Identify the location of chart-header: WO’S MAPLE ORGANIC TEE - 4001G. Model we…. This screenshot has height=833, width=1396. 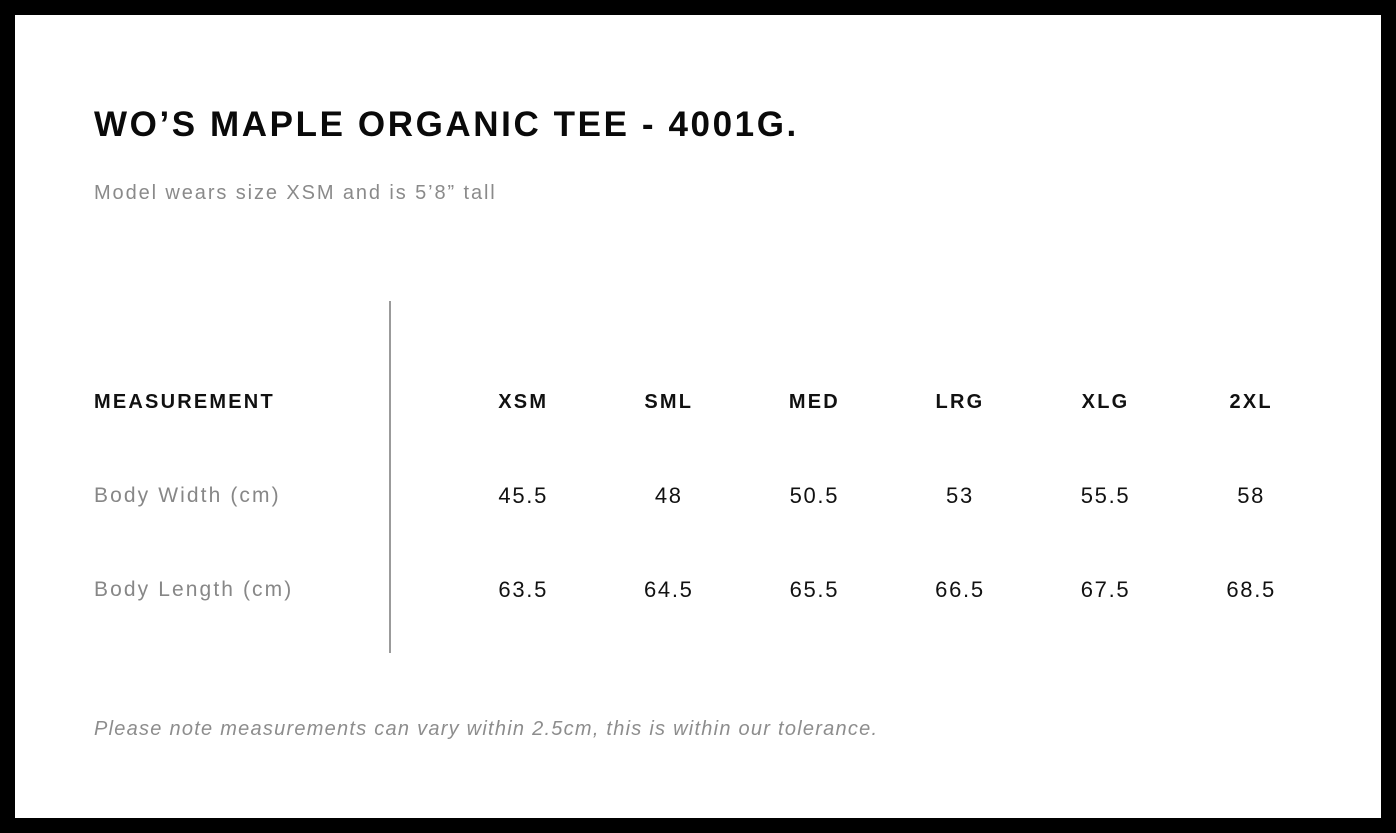
(684, 155).